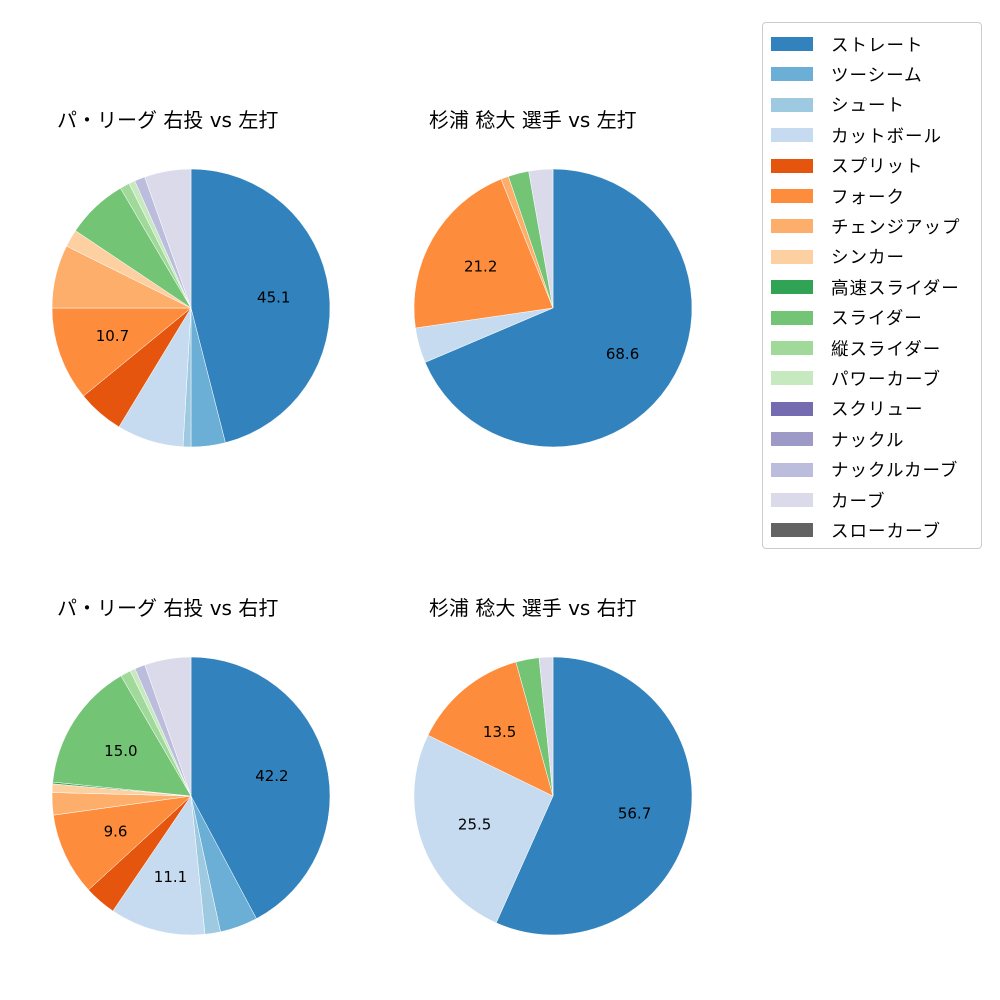 The image size is (1000, 1000). I want to click on legend-item: ナックル, so click(837, 439).